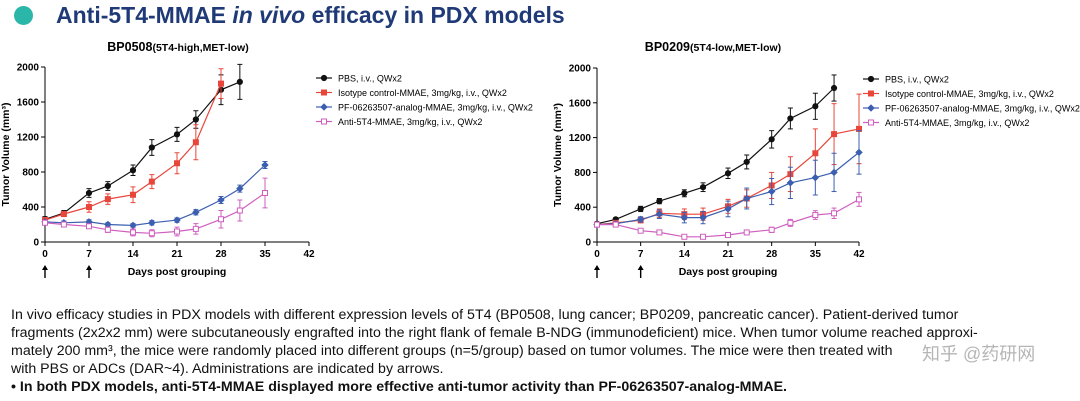  What do you see at coordinates (597, 254) in the screenshot?
I see `x-tick-label: 0` at bounding box center [597, 254].